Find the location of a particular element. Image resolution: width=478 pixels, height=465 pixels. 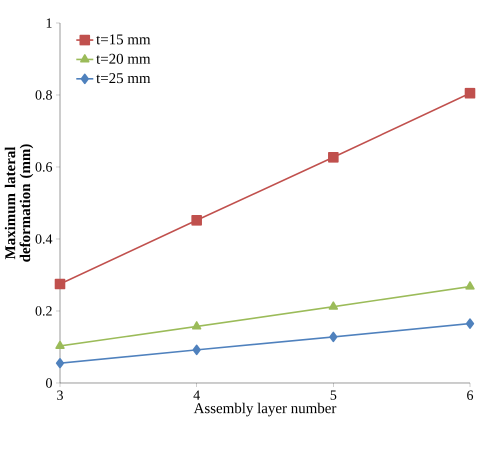

y-tick-label: 0 is located at coordinates (49, 383).